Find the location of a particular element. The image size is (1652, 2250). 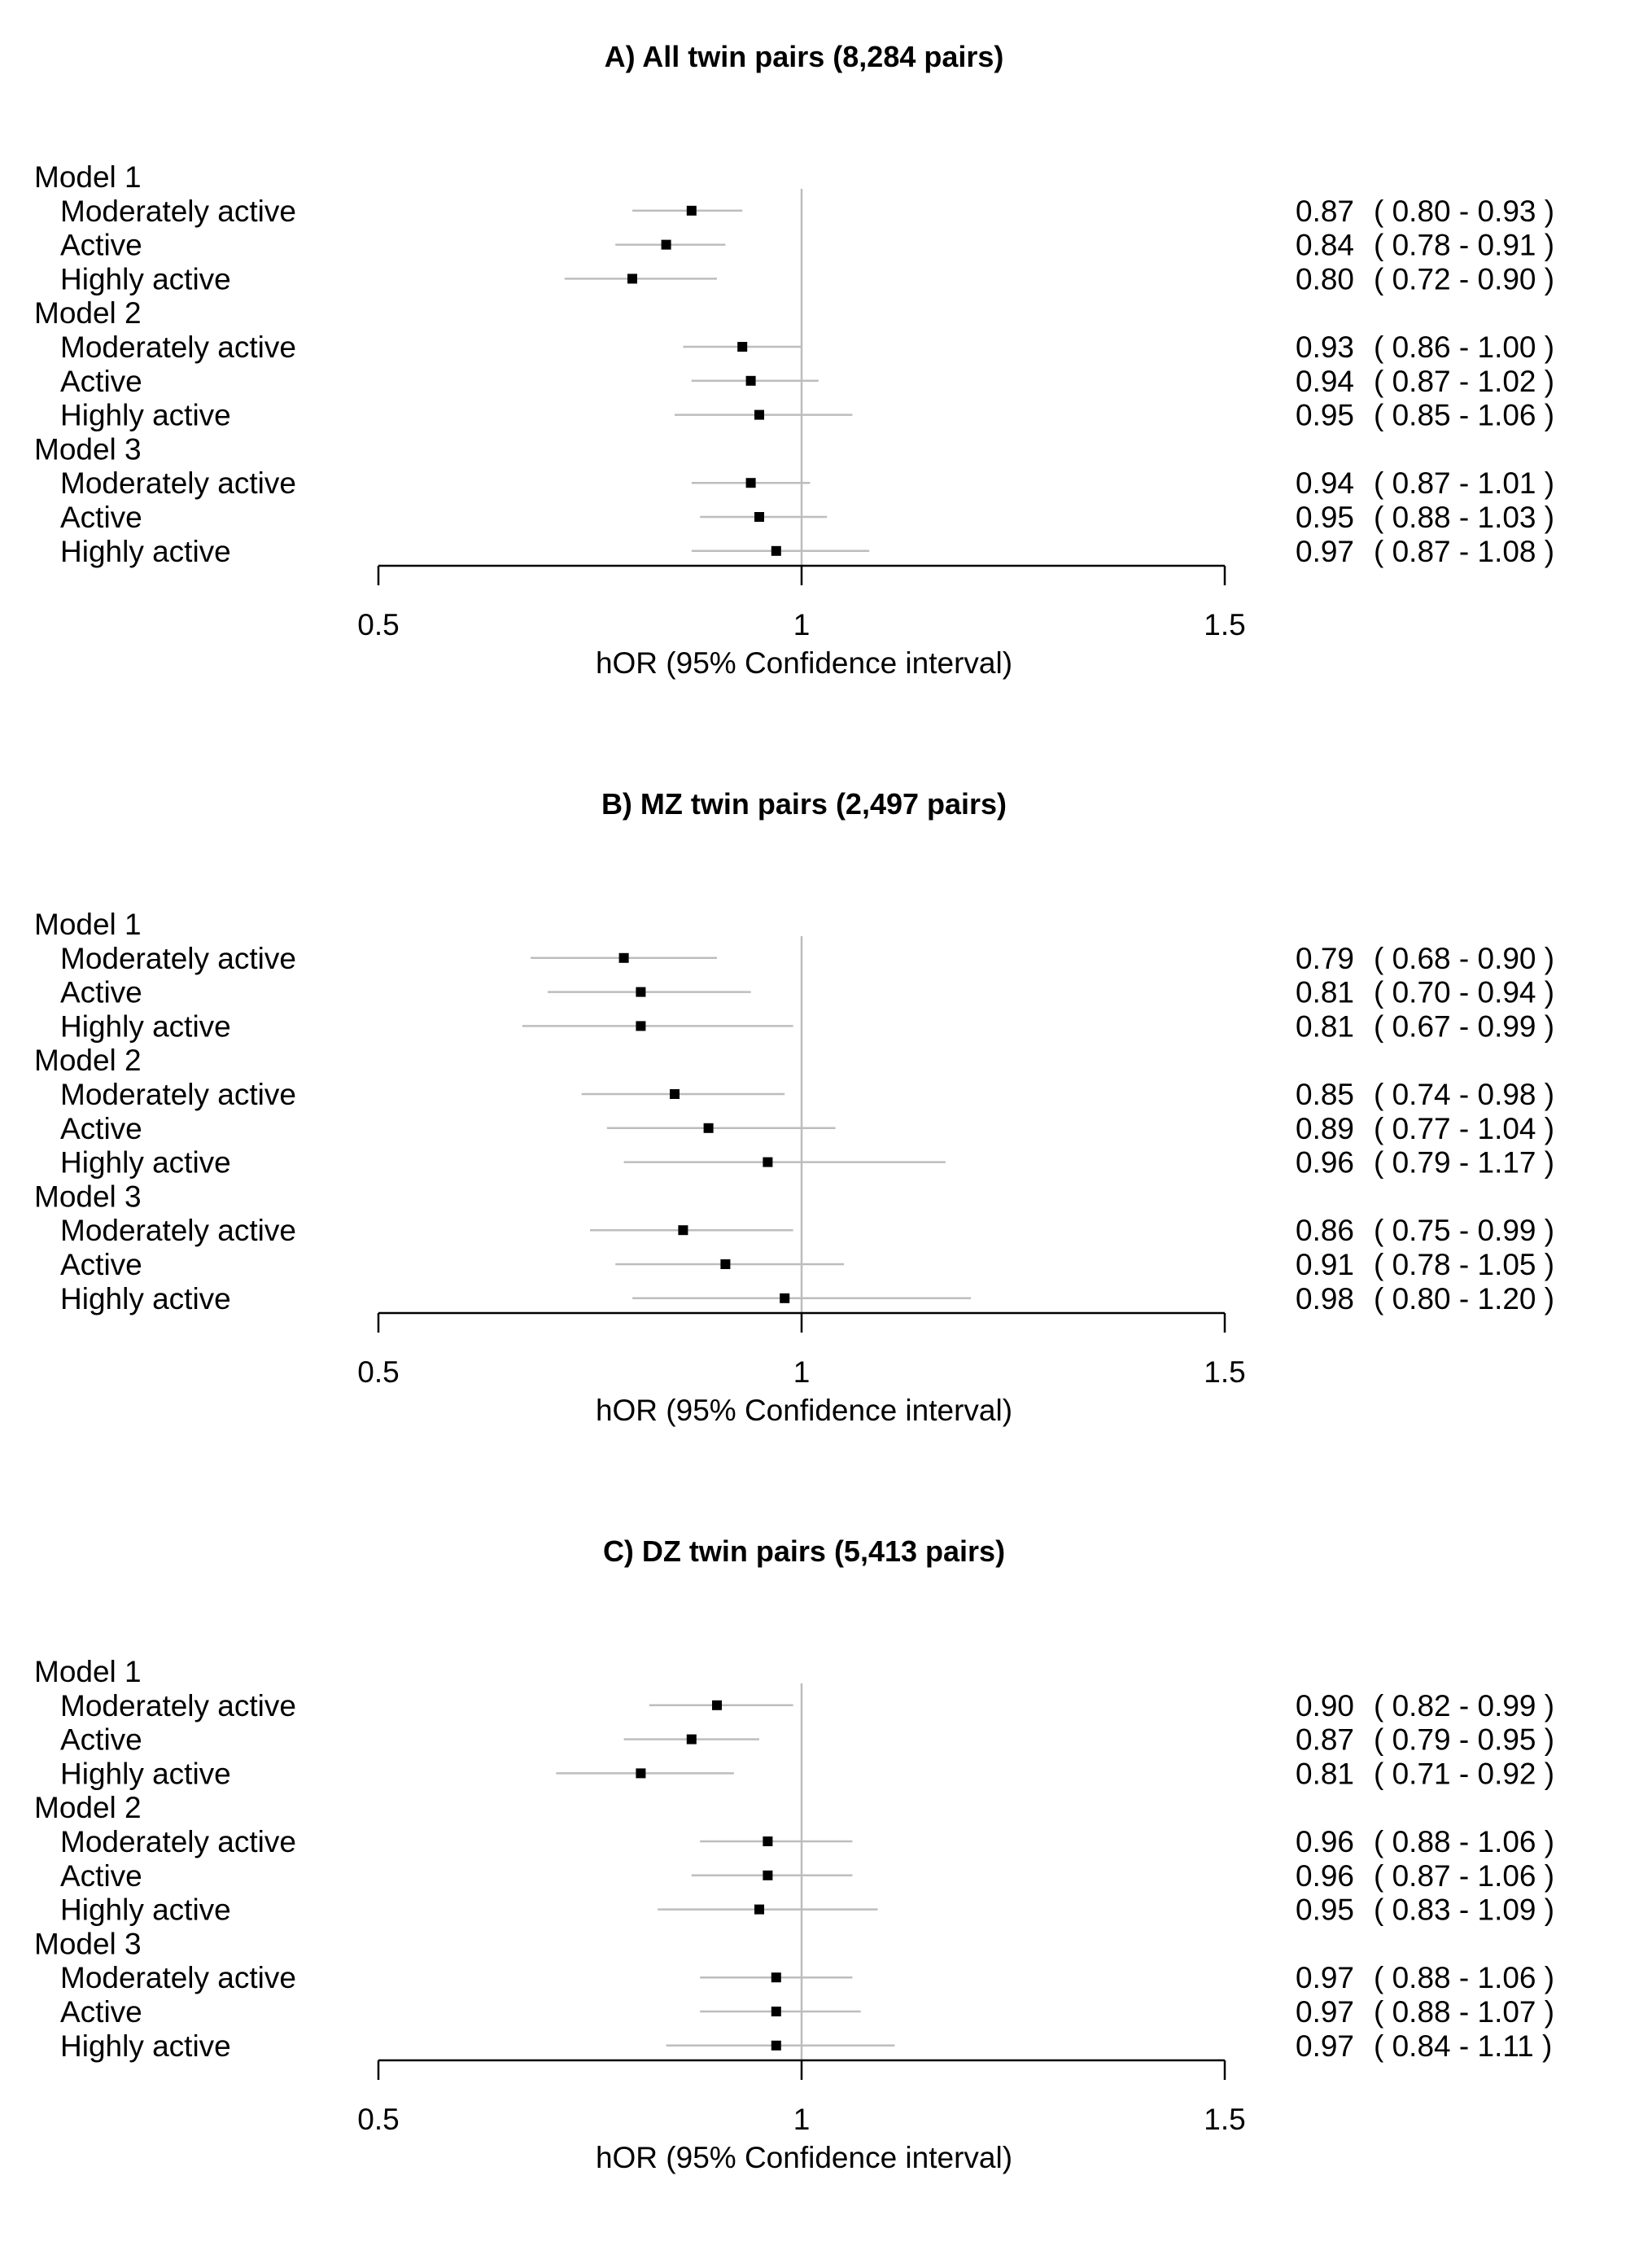

ci-text: ( 0.80 - 1.20 ) is located at coordinates (1464, 1298).